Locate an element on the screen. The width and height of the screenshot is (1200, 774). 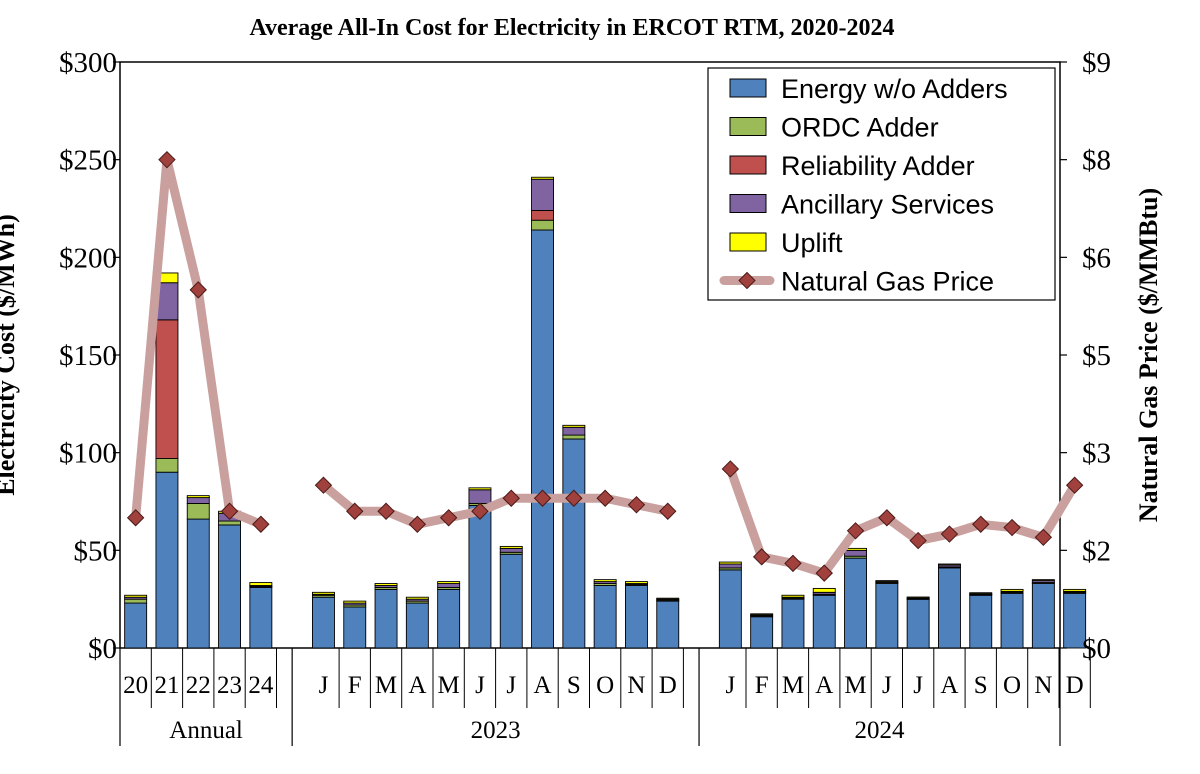
x-tick-label-18: F is located at coordinates (762, 685).